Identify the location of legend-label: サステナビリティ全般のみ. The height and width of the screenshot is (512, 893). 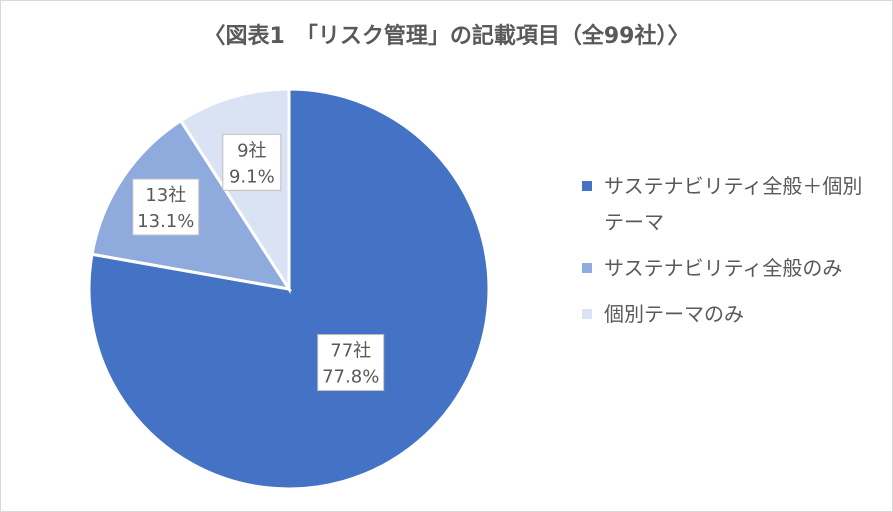
(723, 268).